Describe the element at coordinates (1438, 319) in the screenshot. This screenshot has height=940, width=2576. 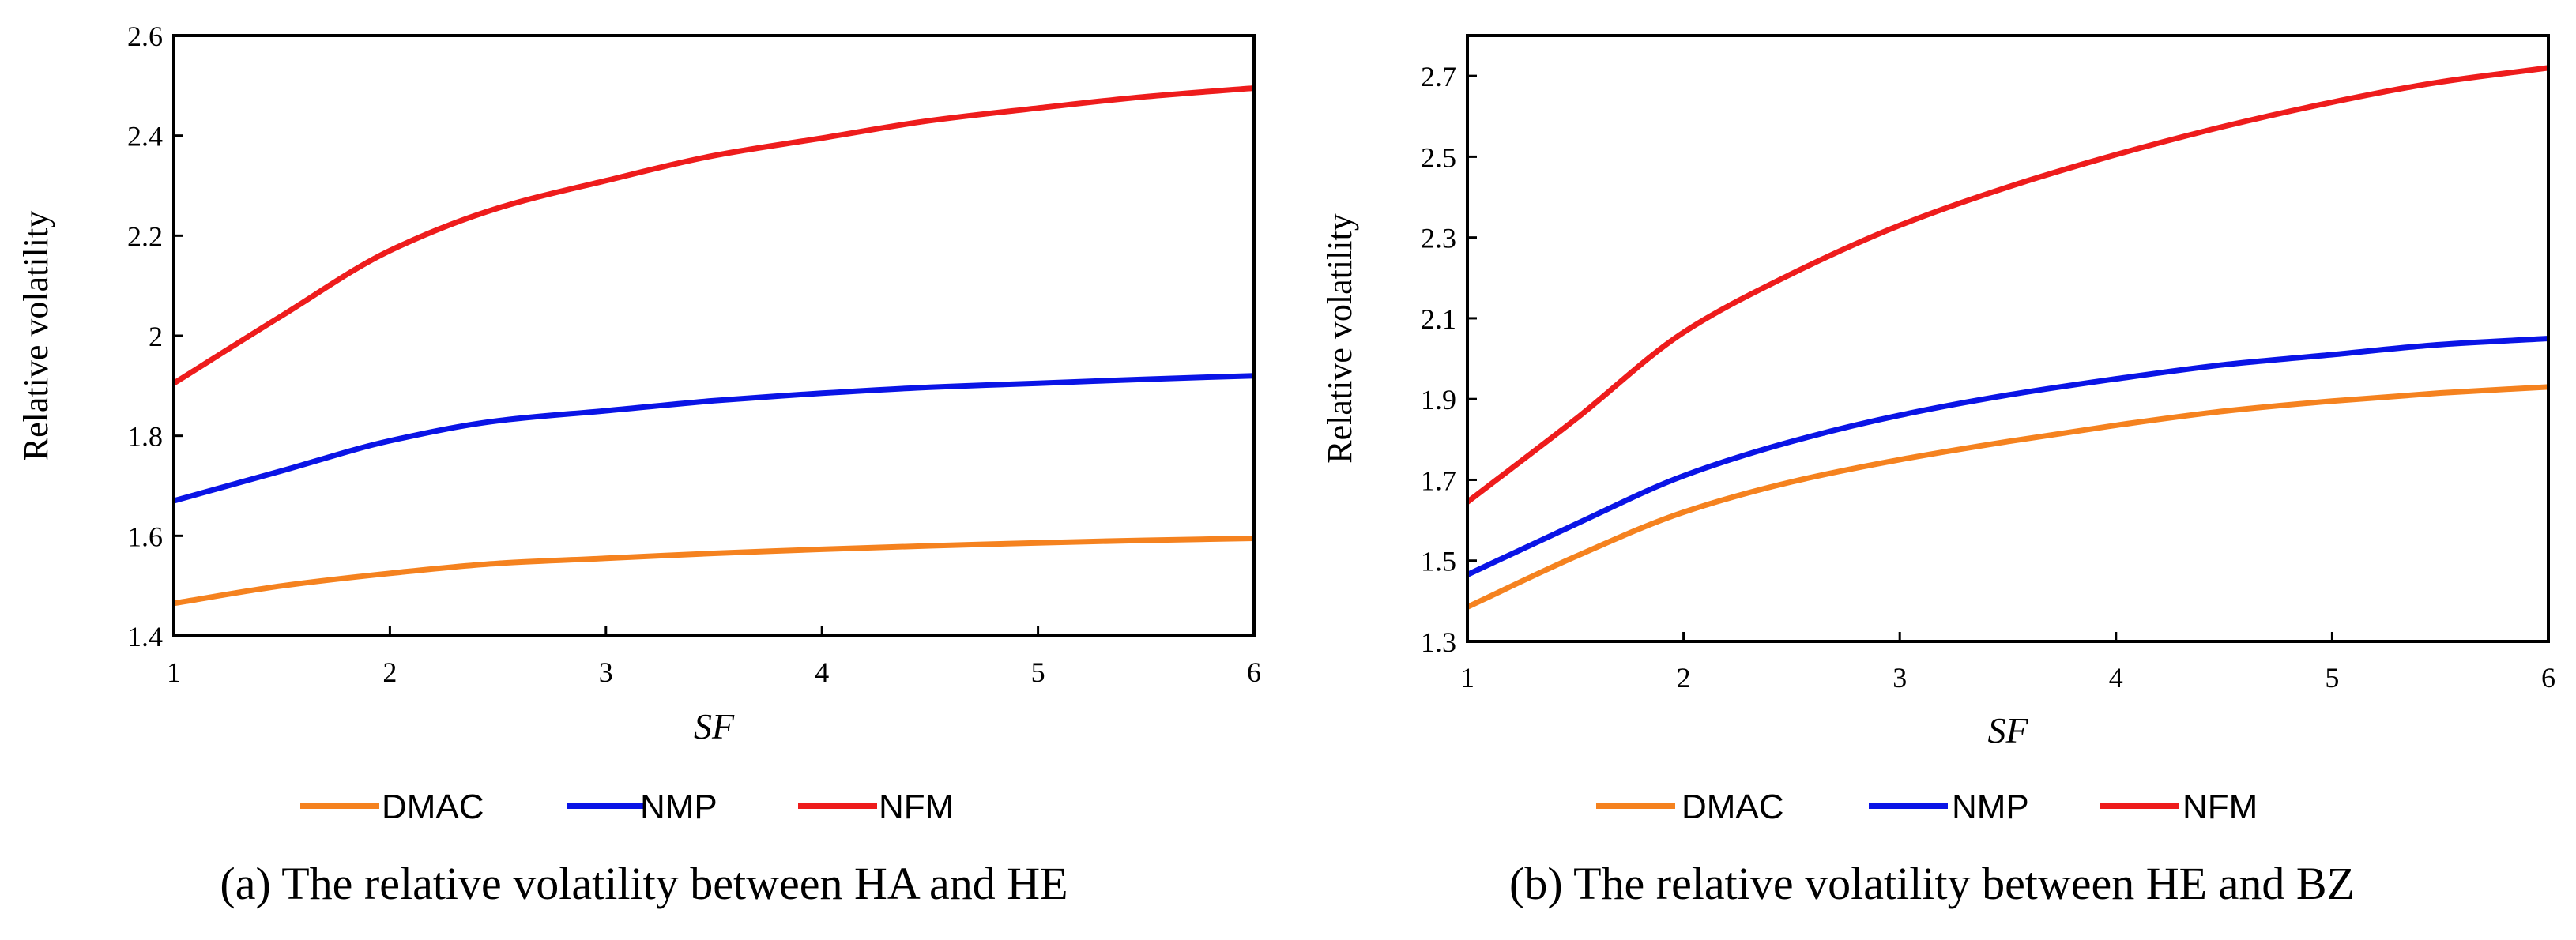
I see `y-tick-label: 2.1` at that location.